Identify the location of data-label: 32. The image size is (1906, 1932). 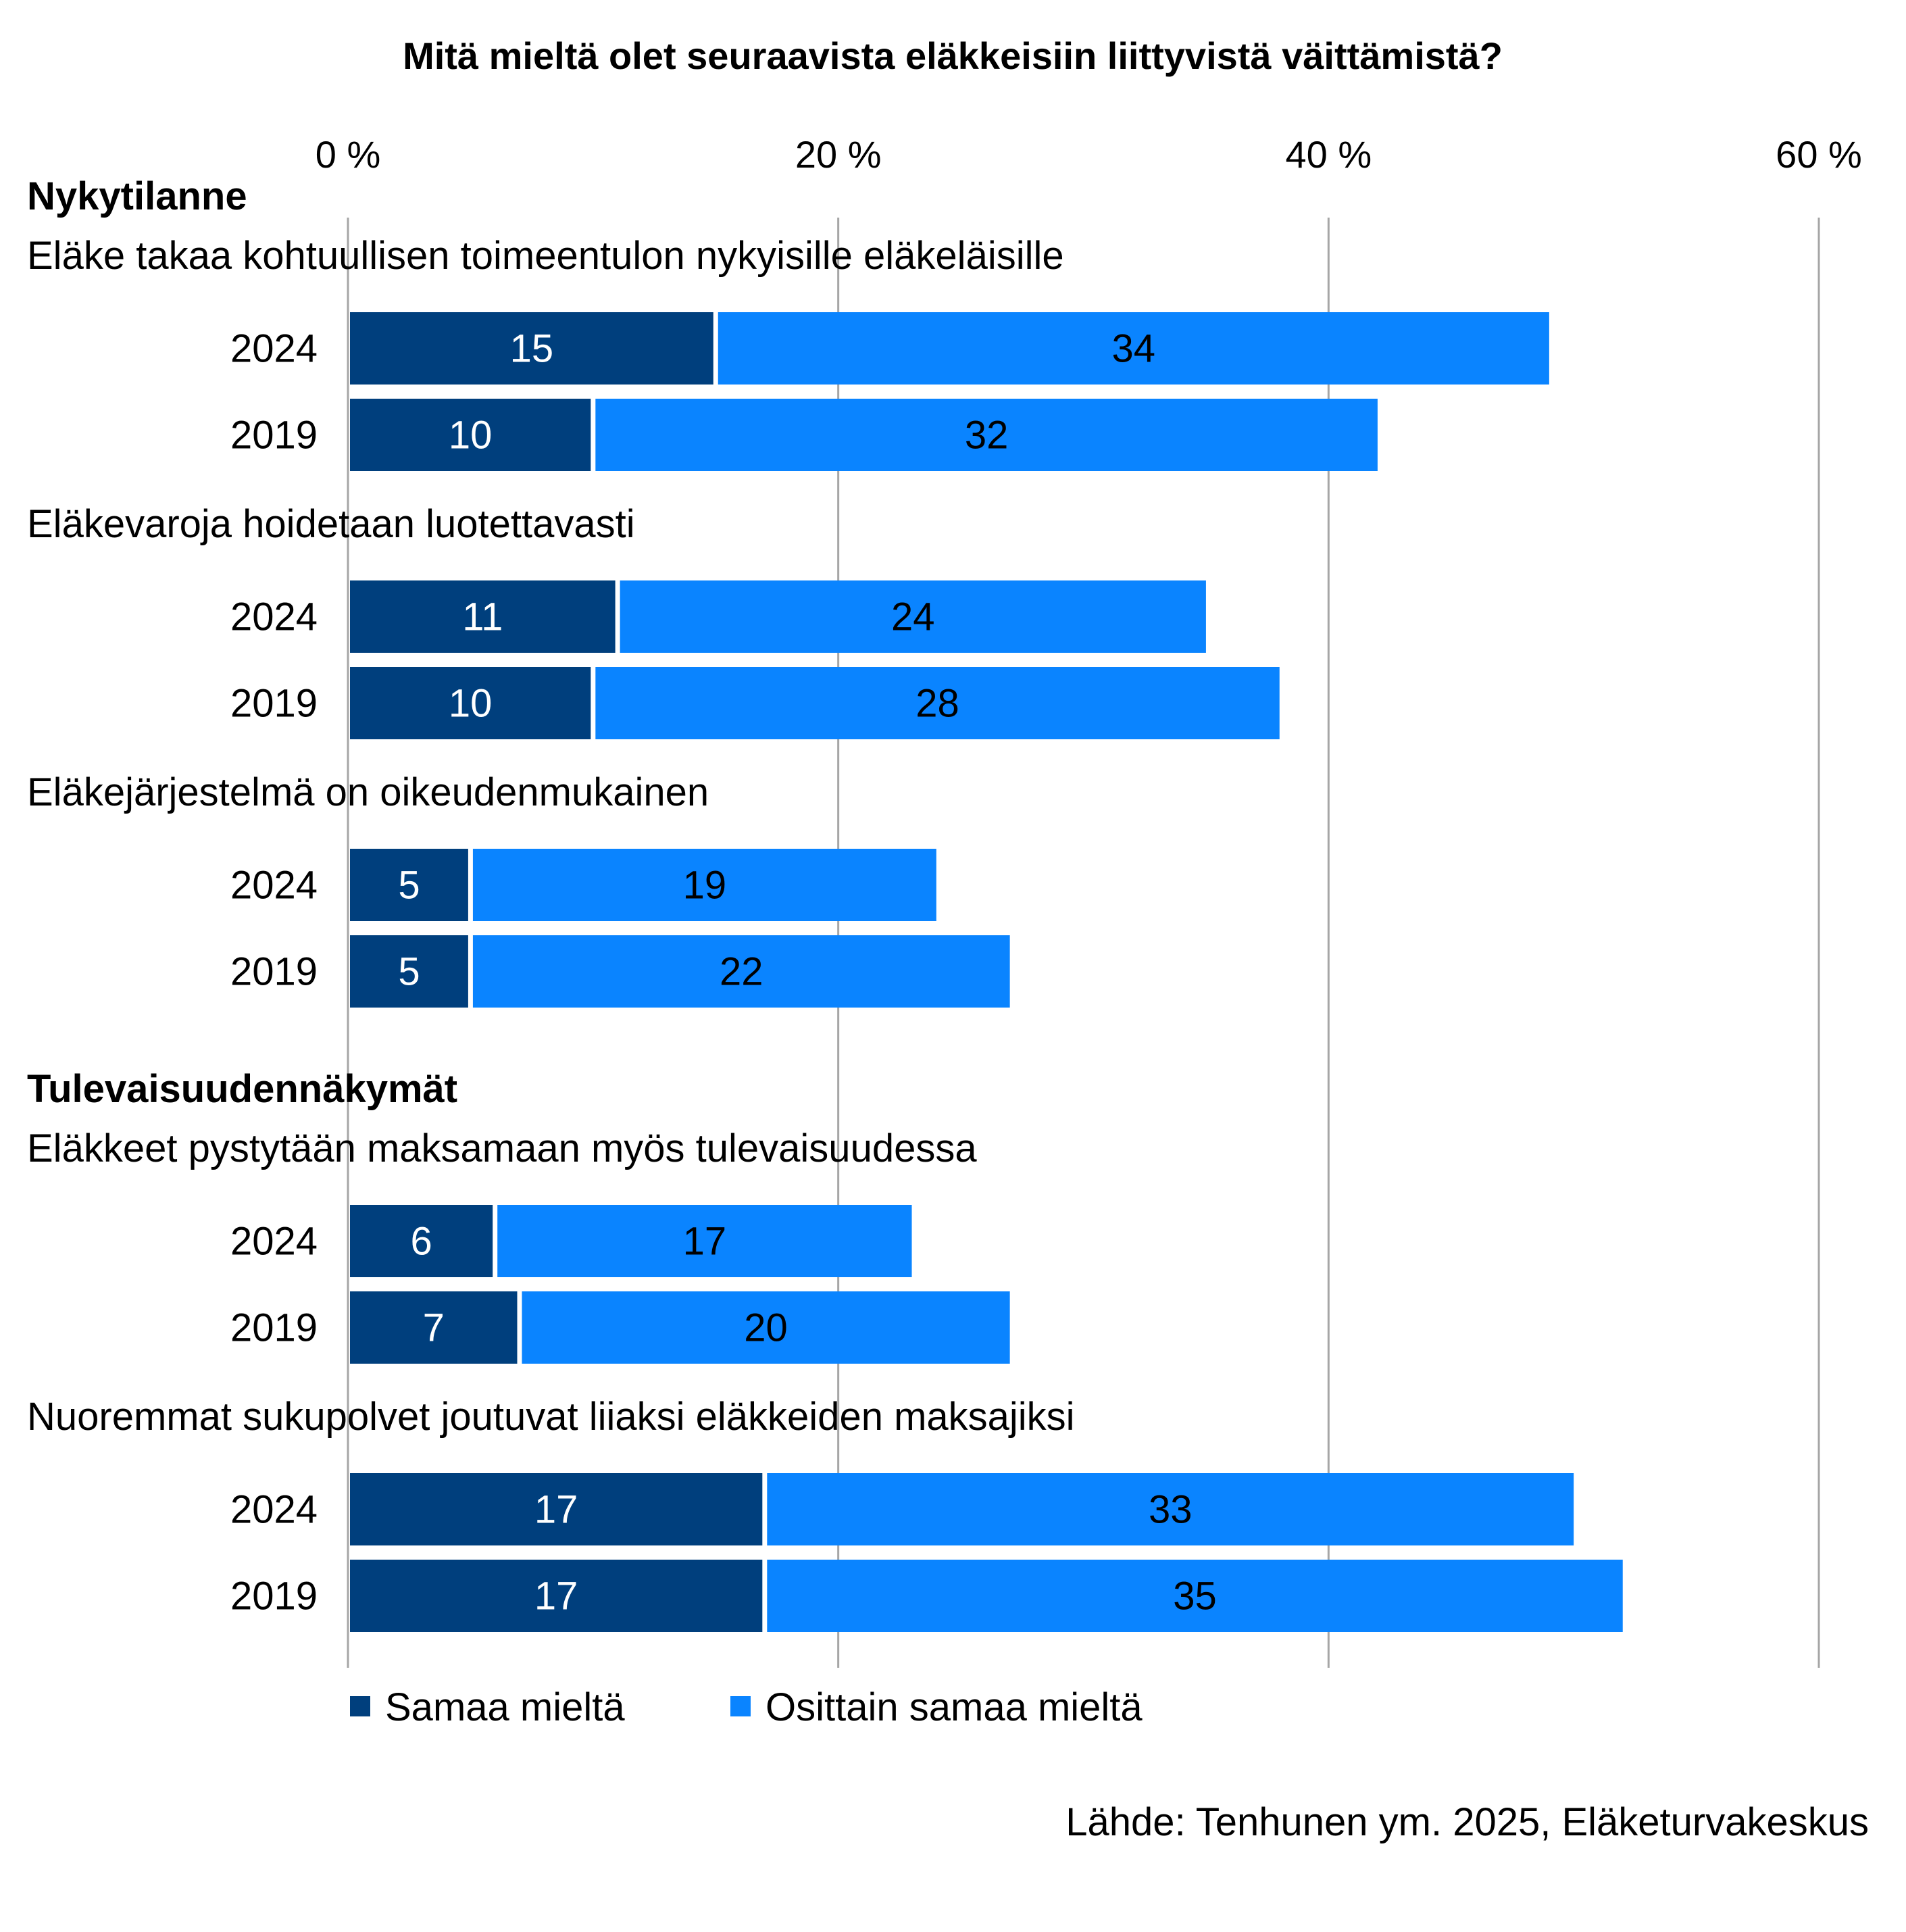
(987, 436).